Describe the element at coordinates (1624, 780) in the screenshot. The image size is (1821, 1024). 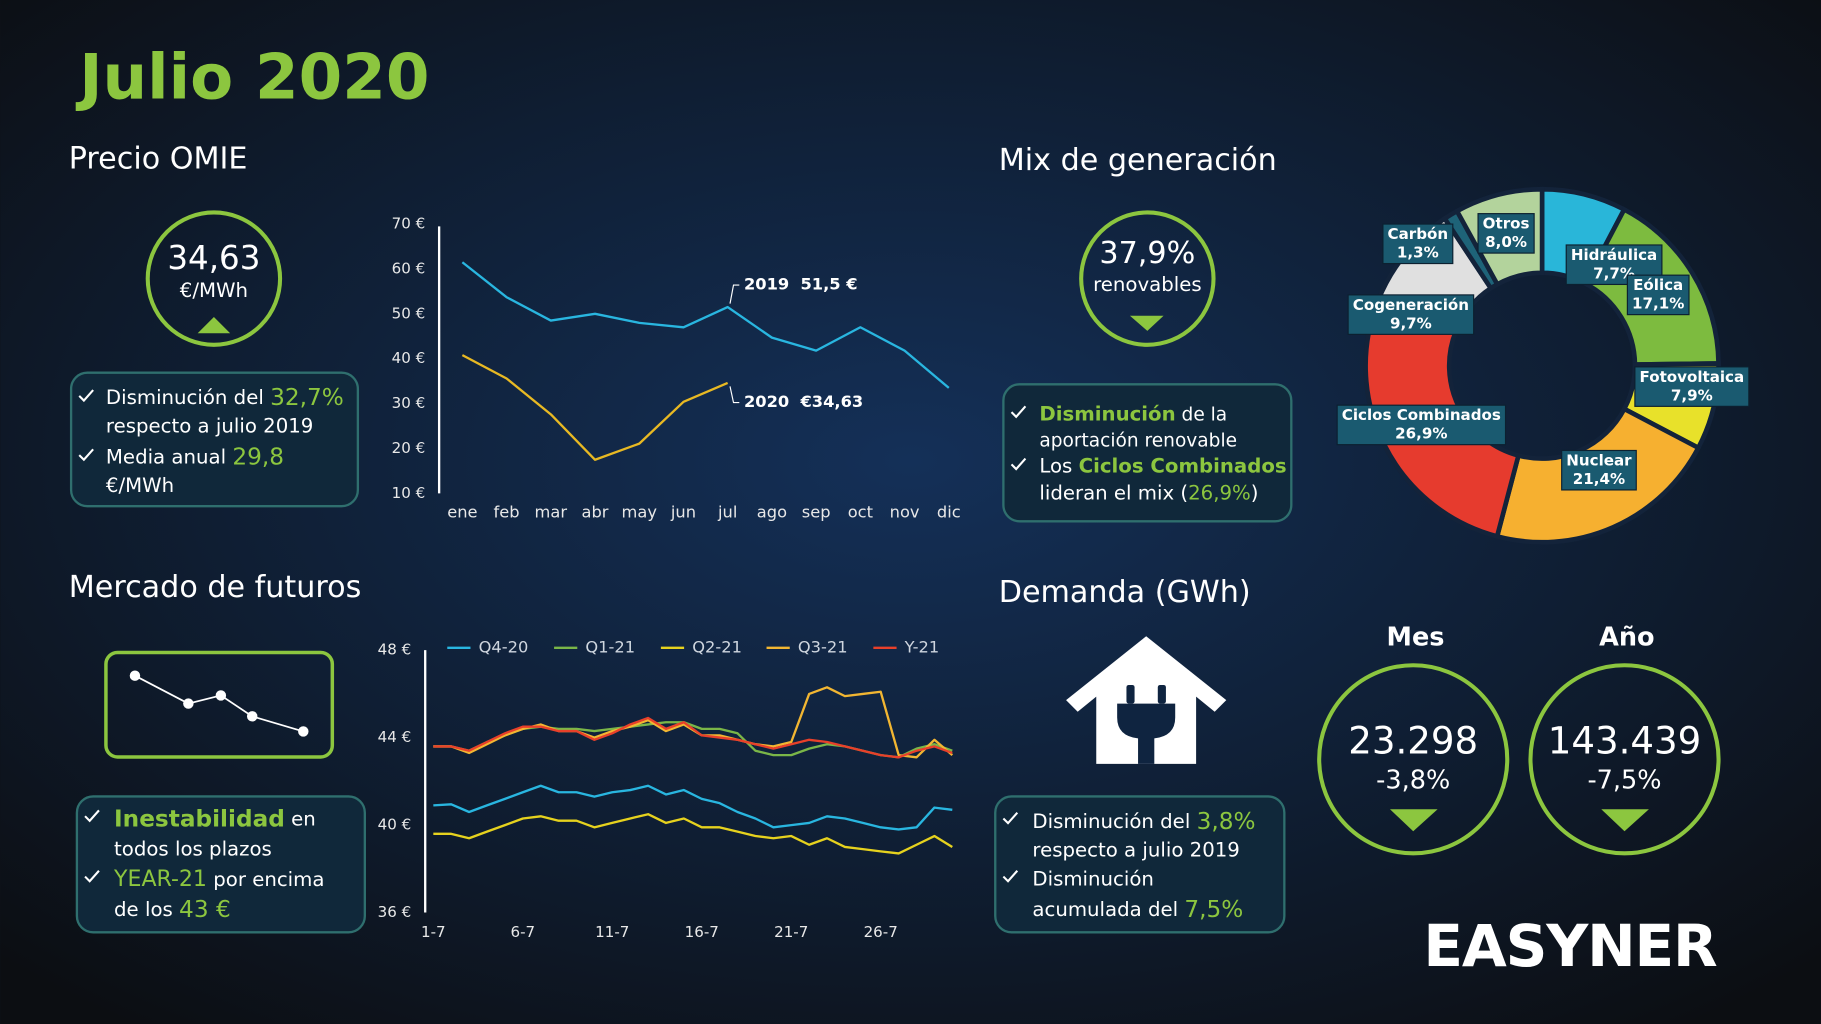
I see `kpi-change: -7,5%` at that location.